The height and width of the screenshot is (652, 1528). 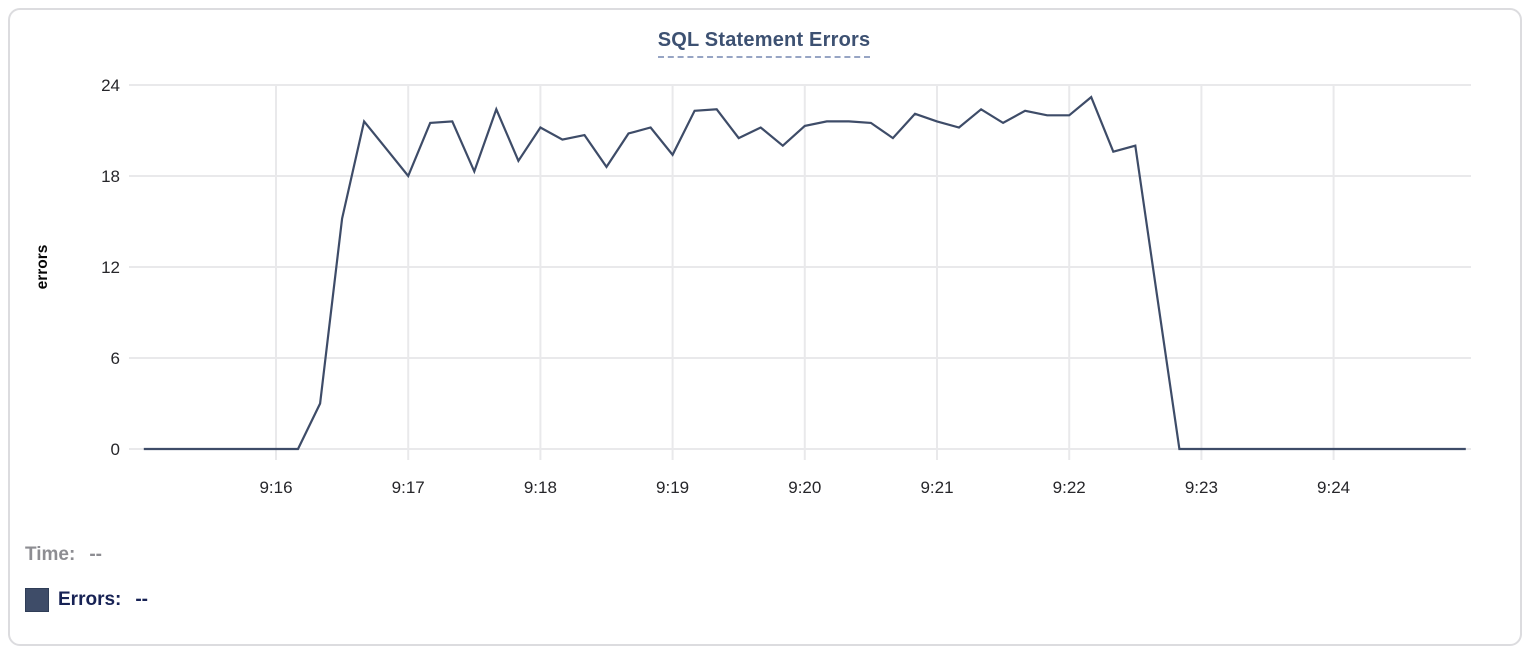 What do you see at coordinates (142, 599) in the screenshot?
I see `errors-readout-value: --` at bounding box center [142, 599].